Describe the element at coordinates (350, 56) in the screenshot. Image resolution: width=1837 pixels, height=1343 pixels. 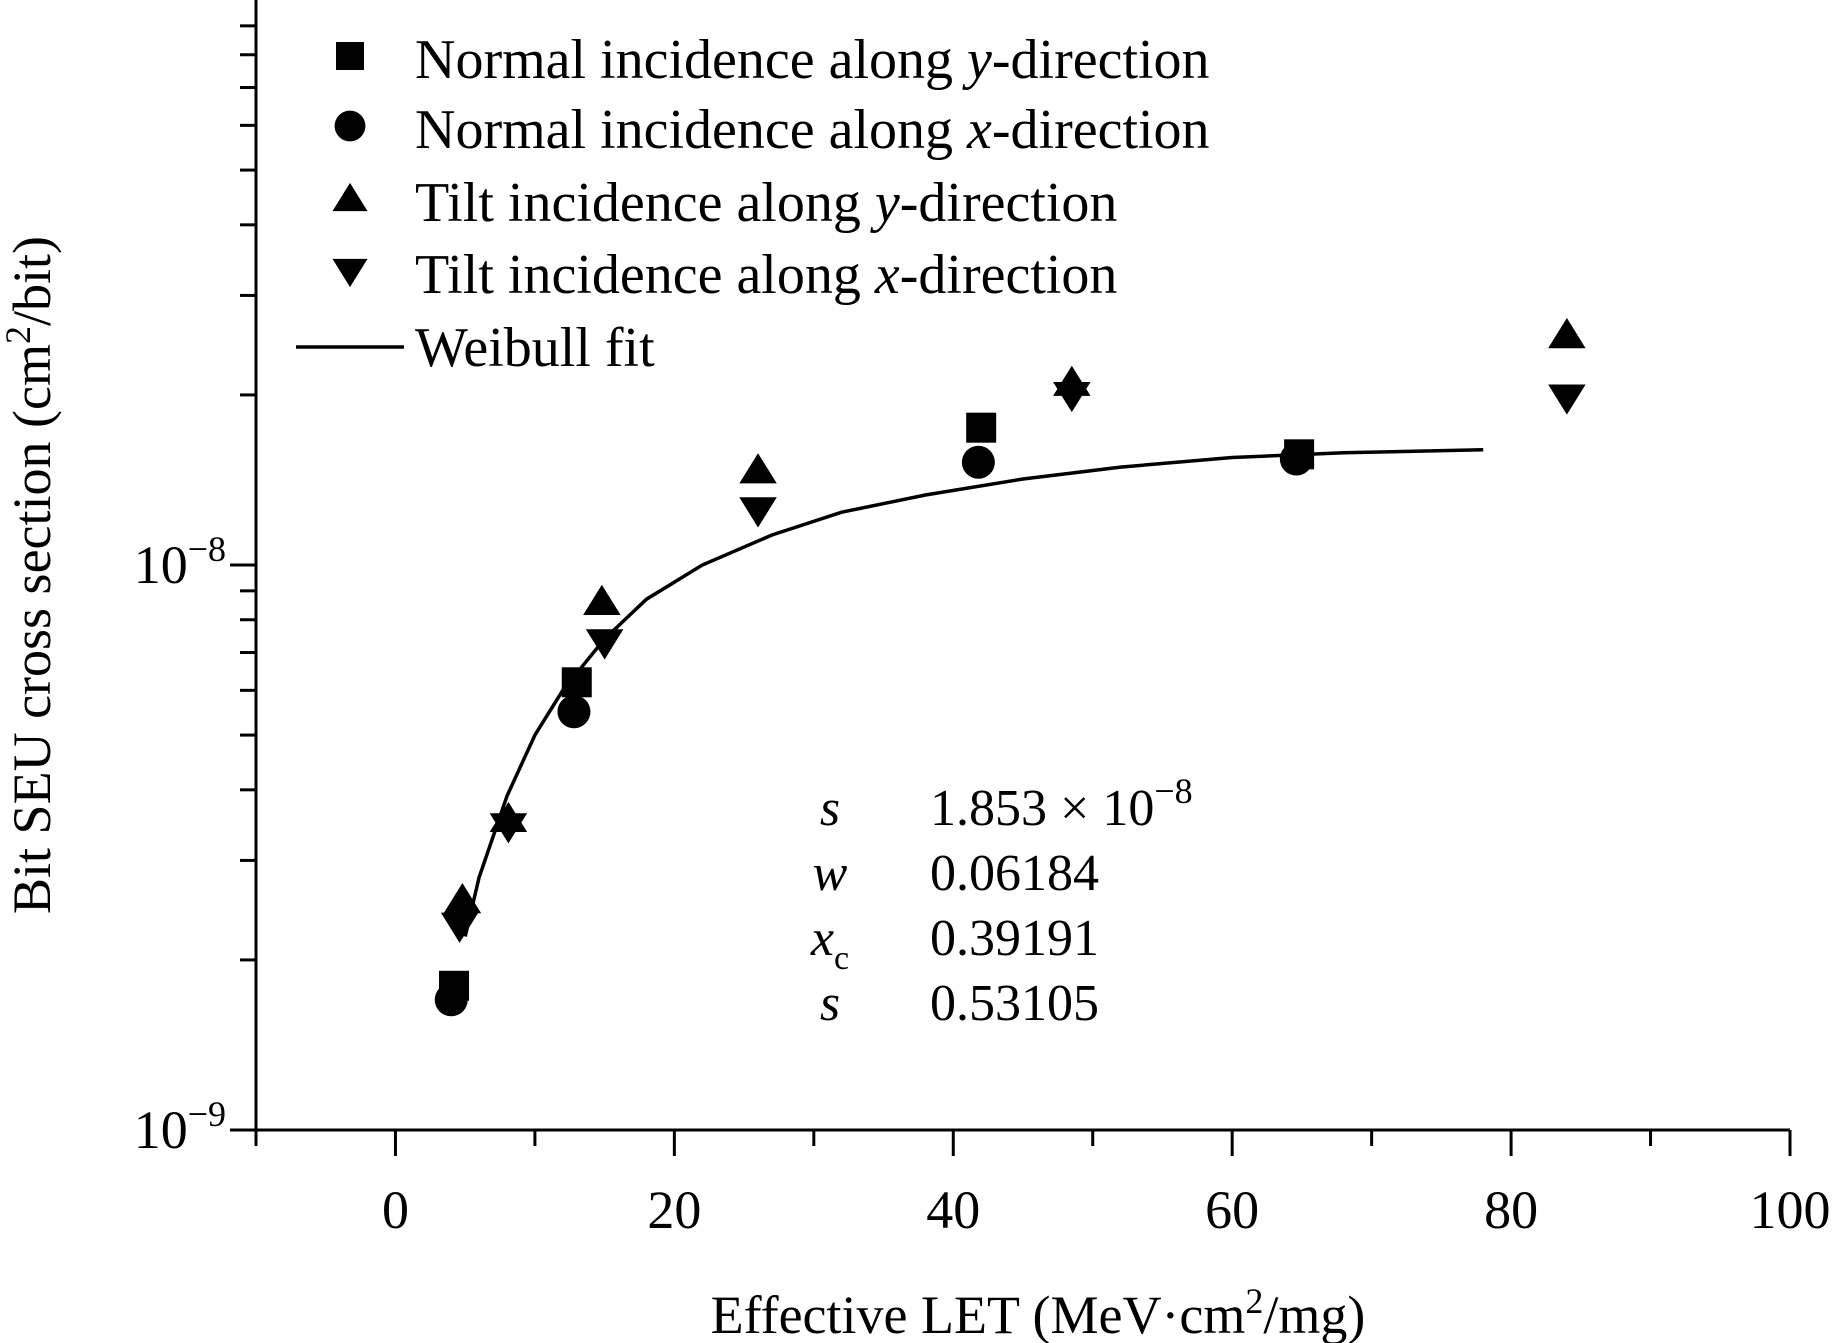
I see `legend-marker-square` at that location.